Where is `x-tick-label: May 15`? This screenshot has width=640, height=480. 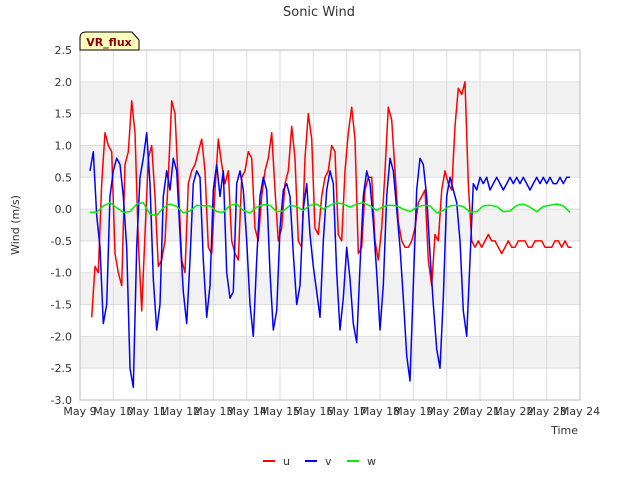 x-tick-label: May 15 is located at coordinates (280, 411).